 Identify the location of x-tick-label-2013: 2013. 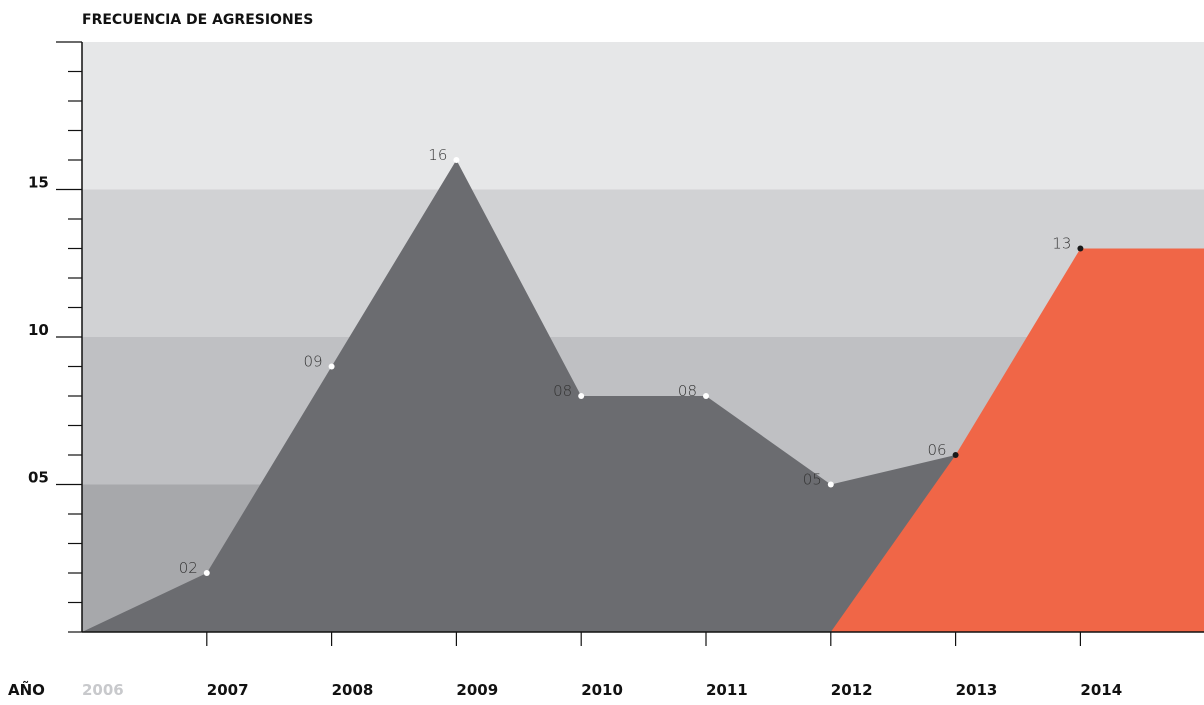
(977, 690).